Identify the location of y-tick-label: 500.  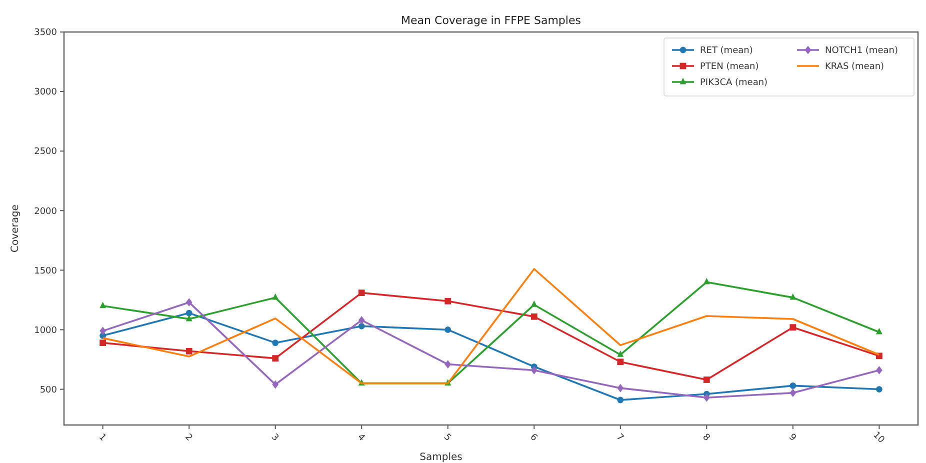
(49, 390).